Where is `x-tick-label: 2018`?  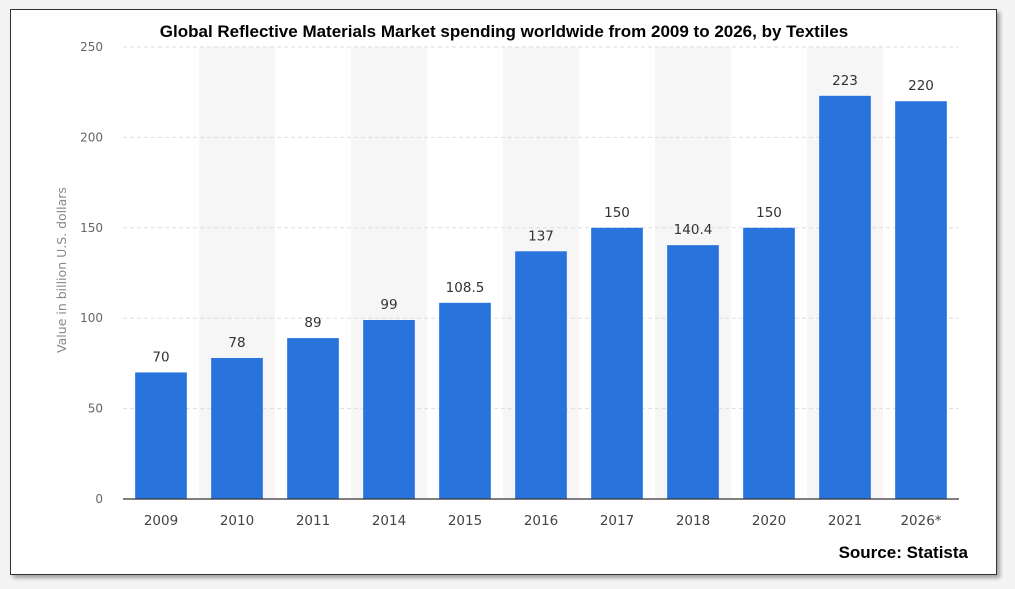
x-tick-label: 2018 is located at coordinates (693, 521).